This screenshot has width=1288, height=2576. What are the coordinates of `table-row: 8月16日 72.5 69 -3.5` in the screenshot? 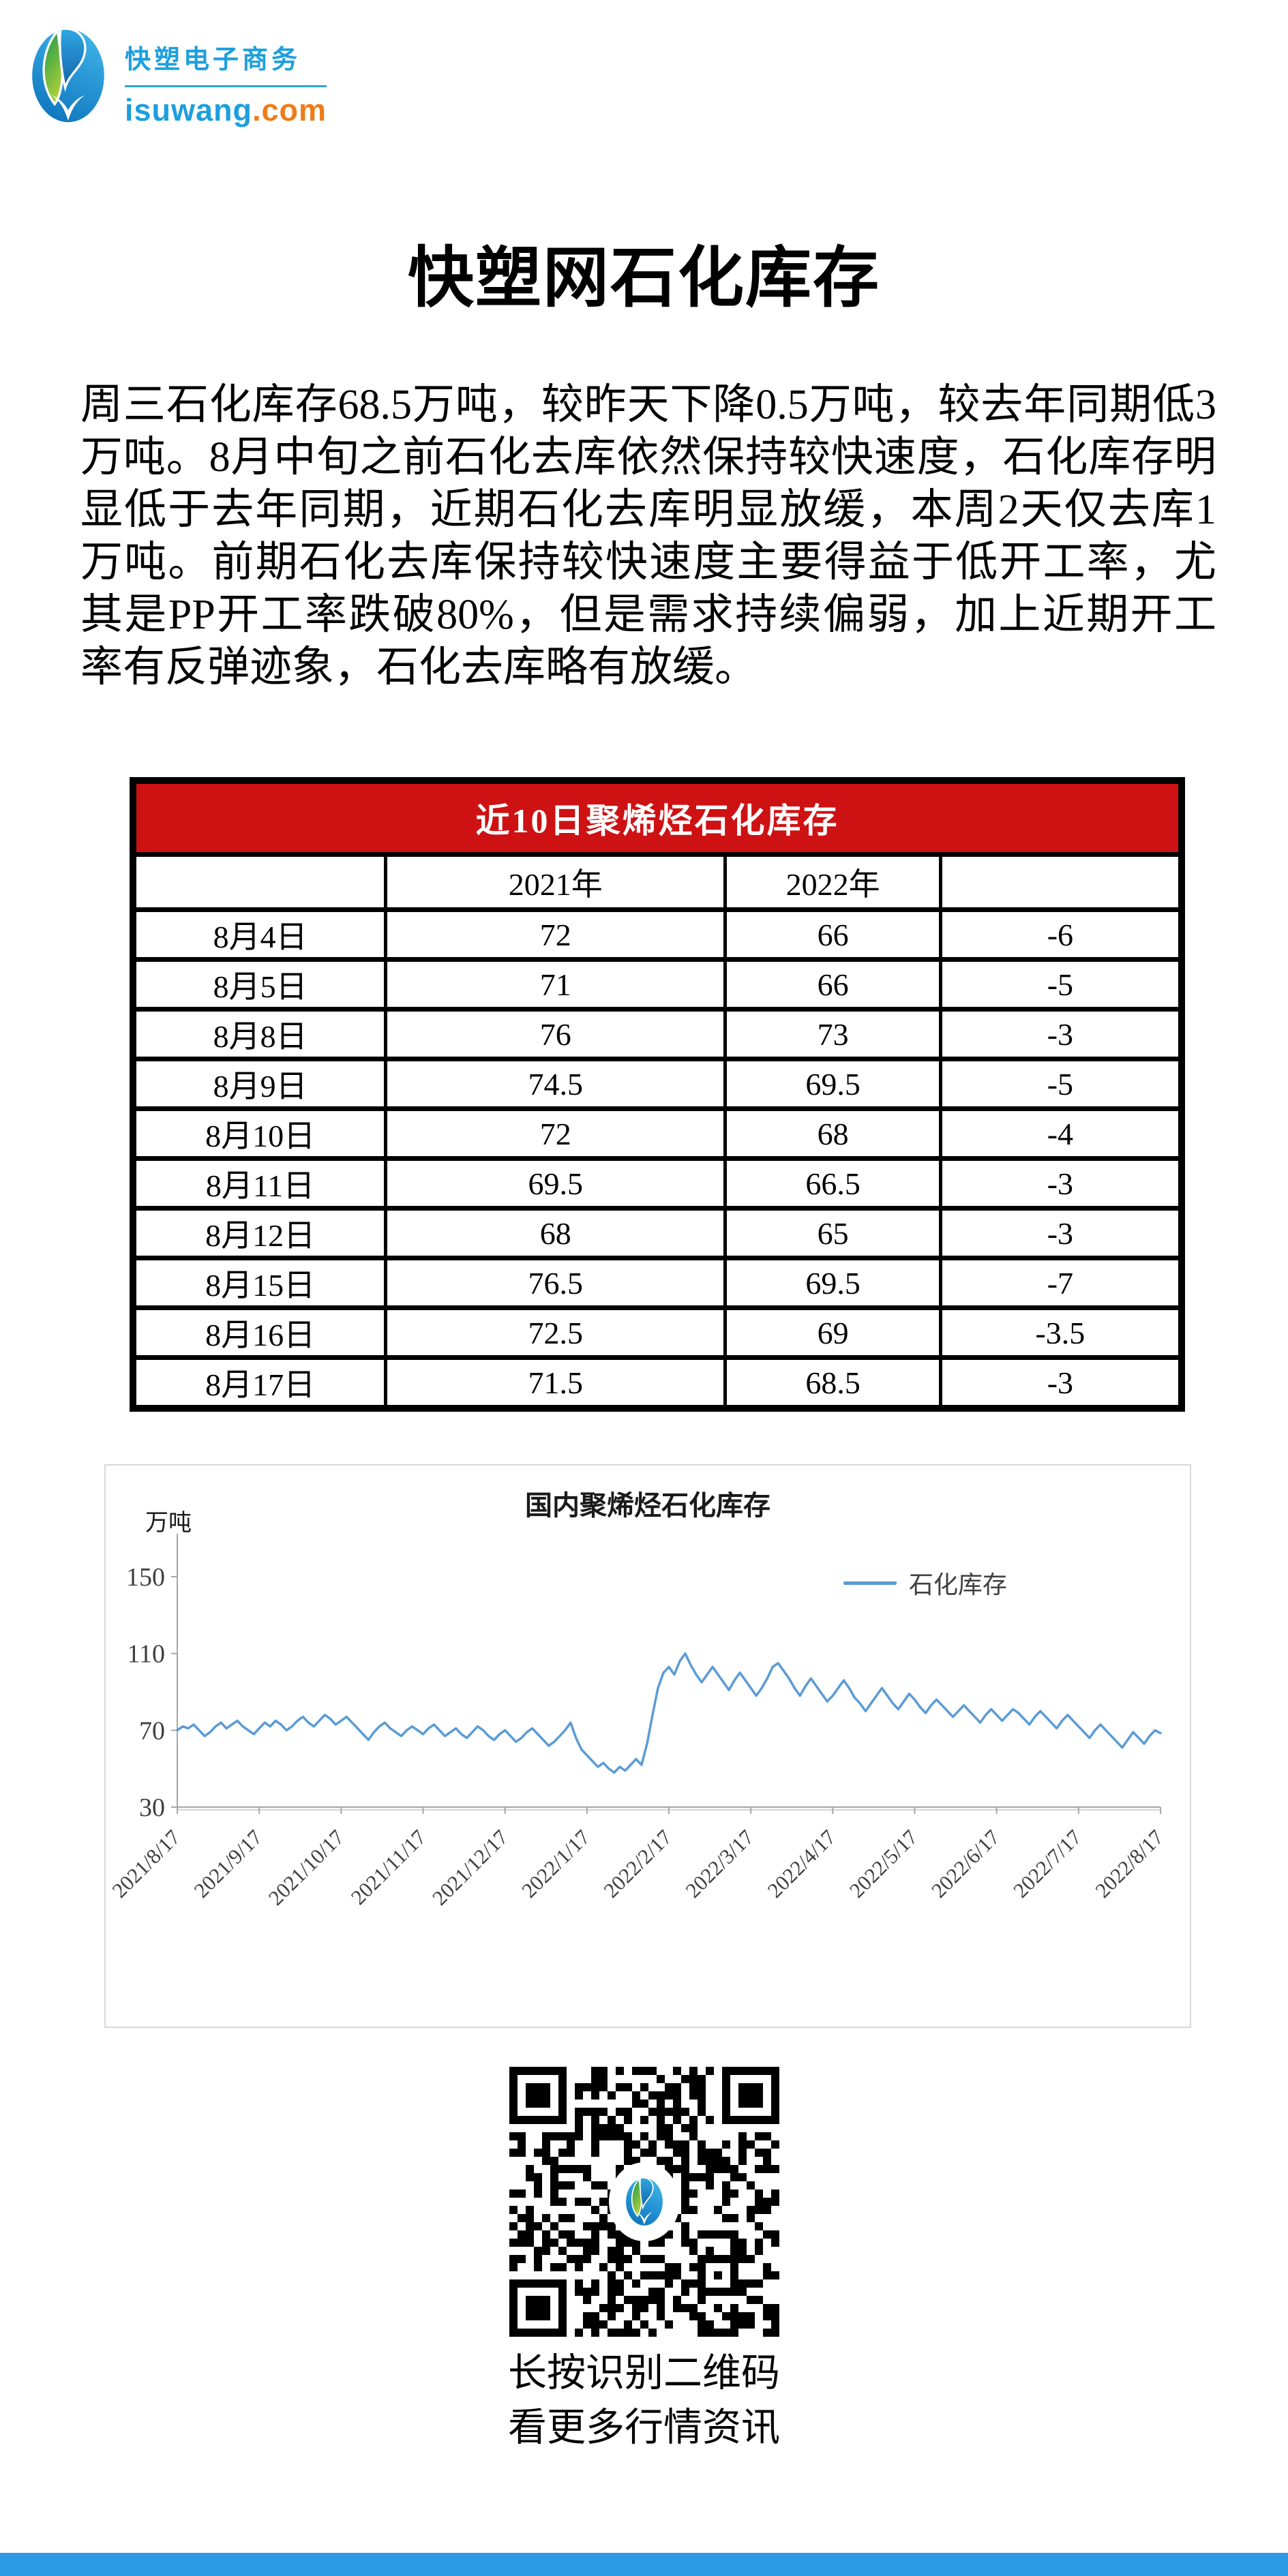 It's located at (657, 1332).